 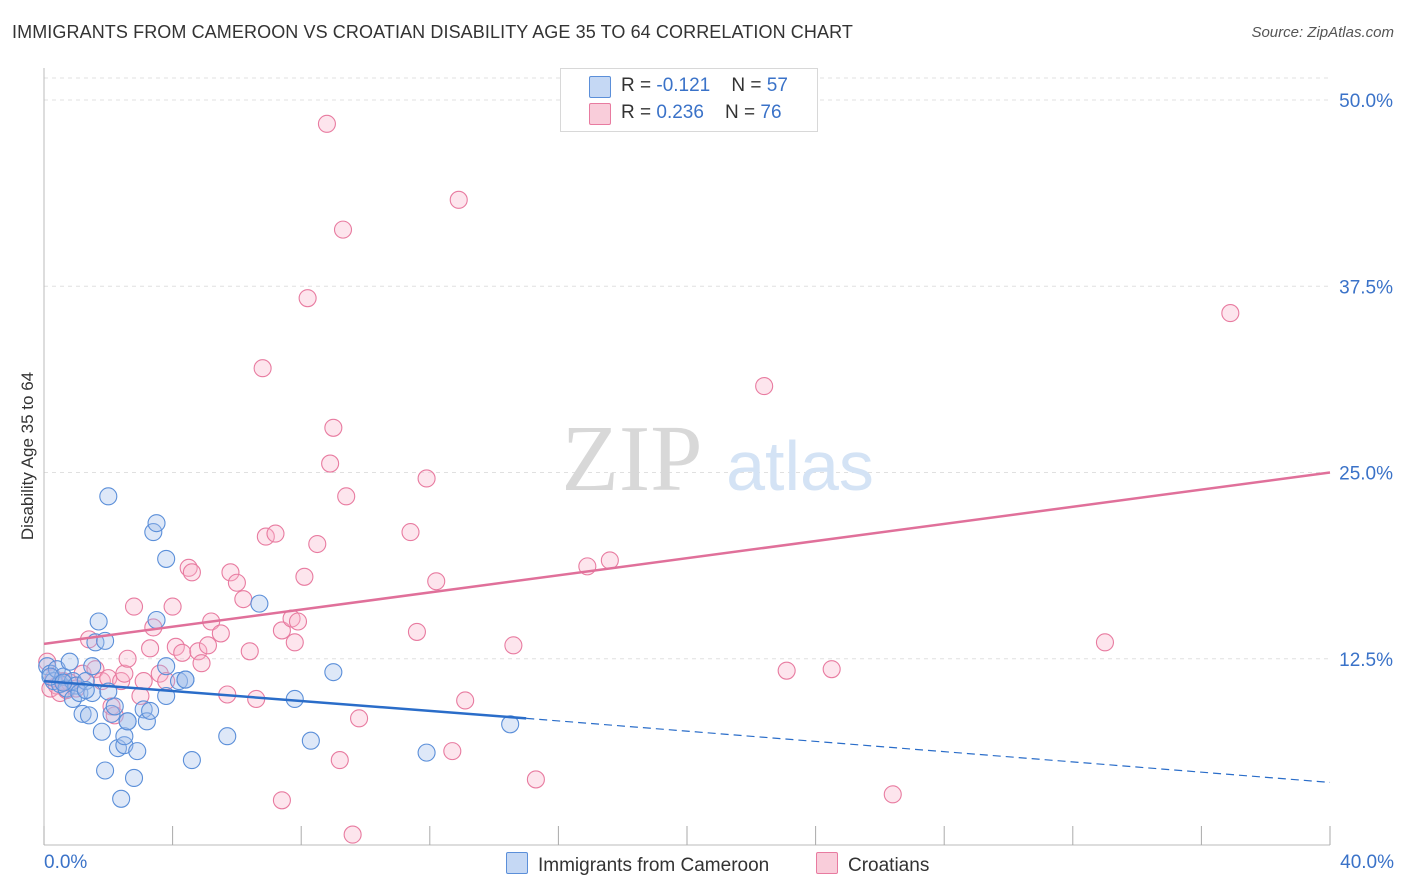 I want to click on y-tick-labels: 12.5% 25.0% 37.5% 50.0%, so click(x=1366, y=381).